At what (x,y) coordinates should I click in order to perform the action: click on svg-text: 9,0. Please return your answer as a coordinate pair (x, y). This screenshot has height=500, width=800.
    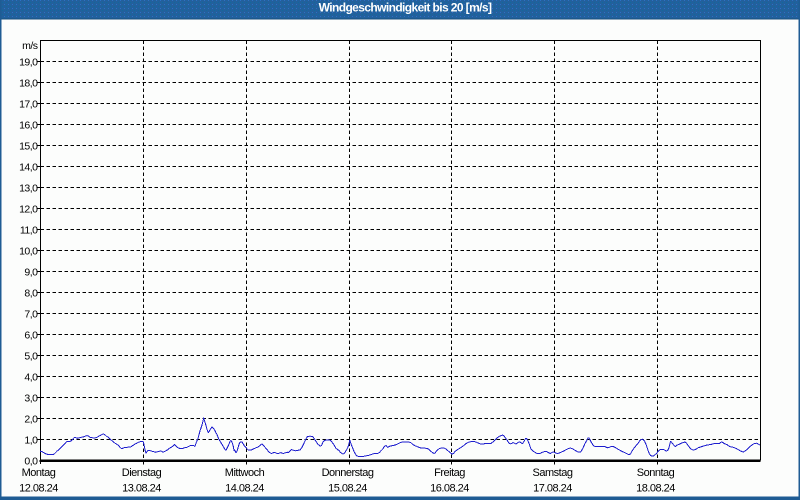
    Looking at the image, I should click on (31, 272).